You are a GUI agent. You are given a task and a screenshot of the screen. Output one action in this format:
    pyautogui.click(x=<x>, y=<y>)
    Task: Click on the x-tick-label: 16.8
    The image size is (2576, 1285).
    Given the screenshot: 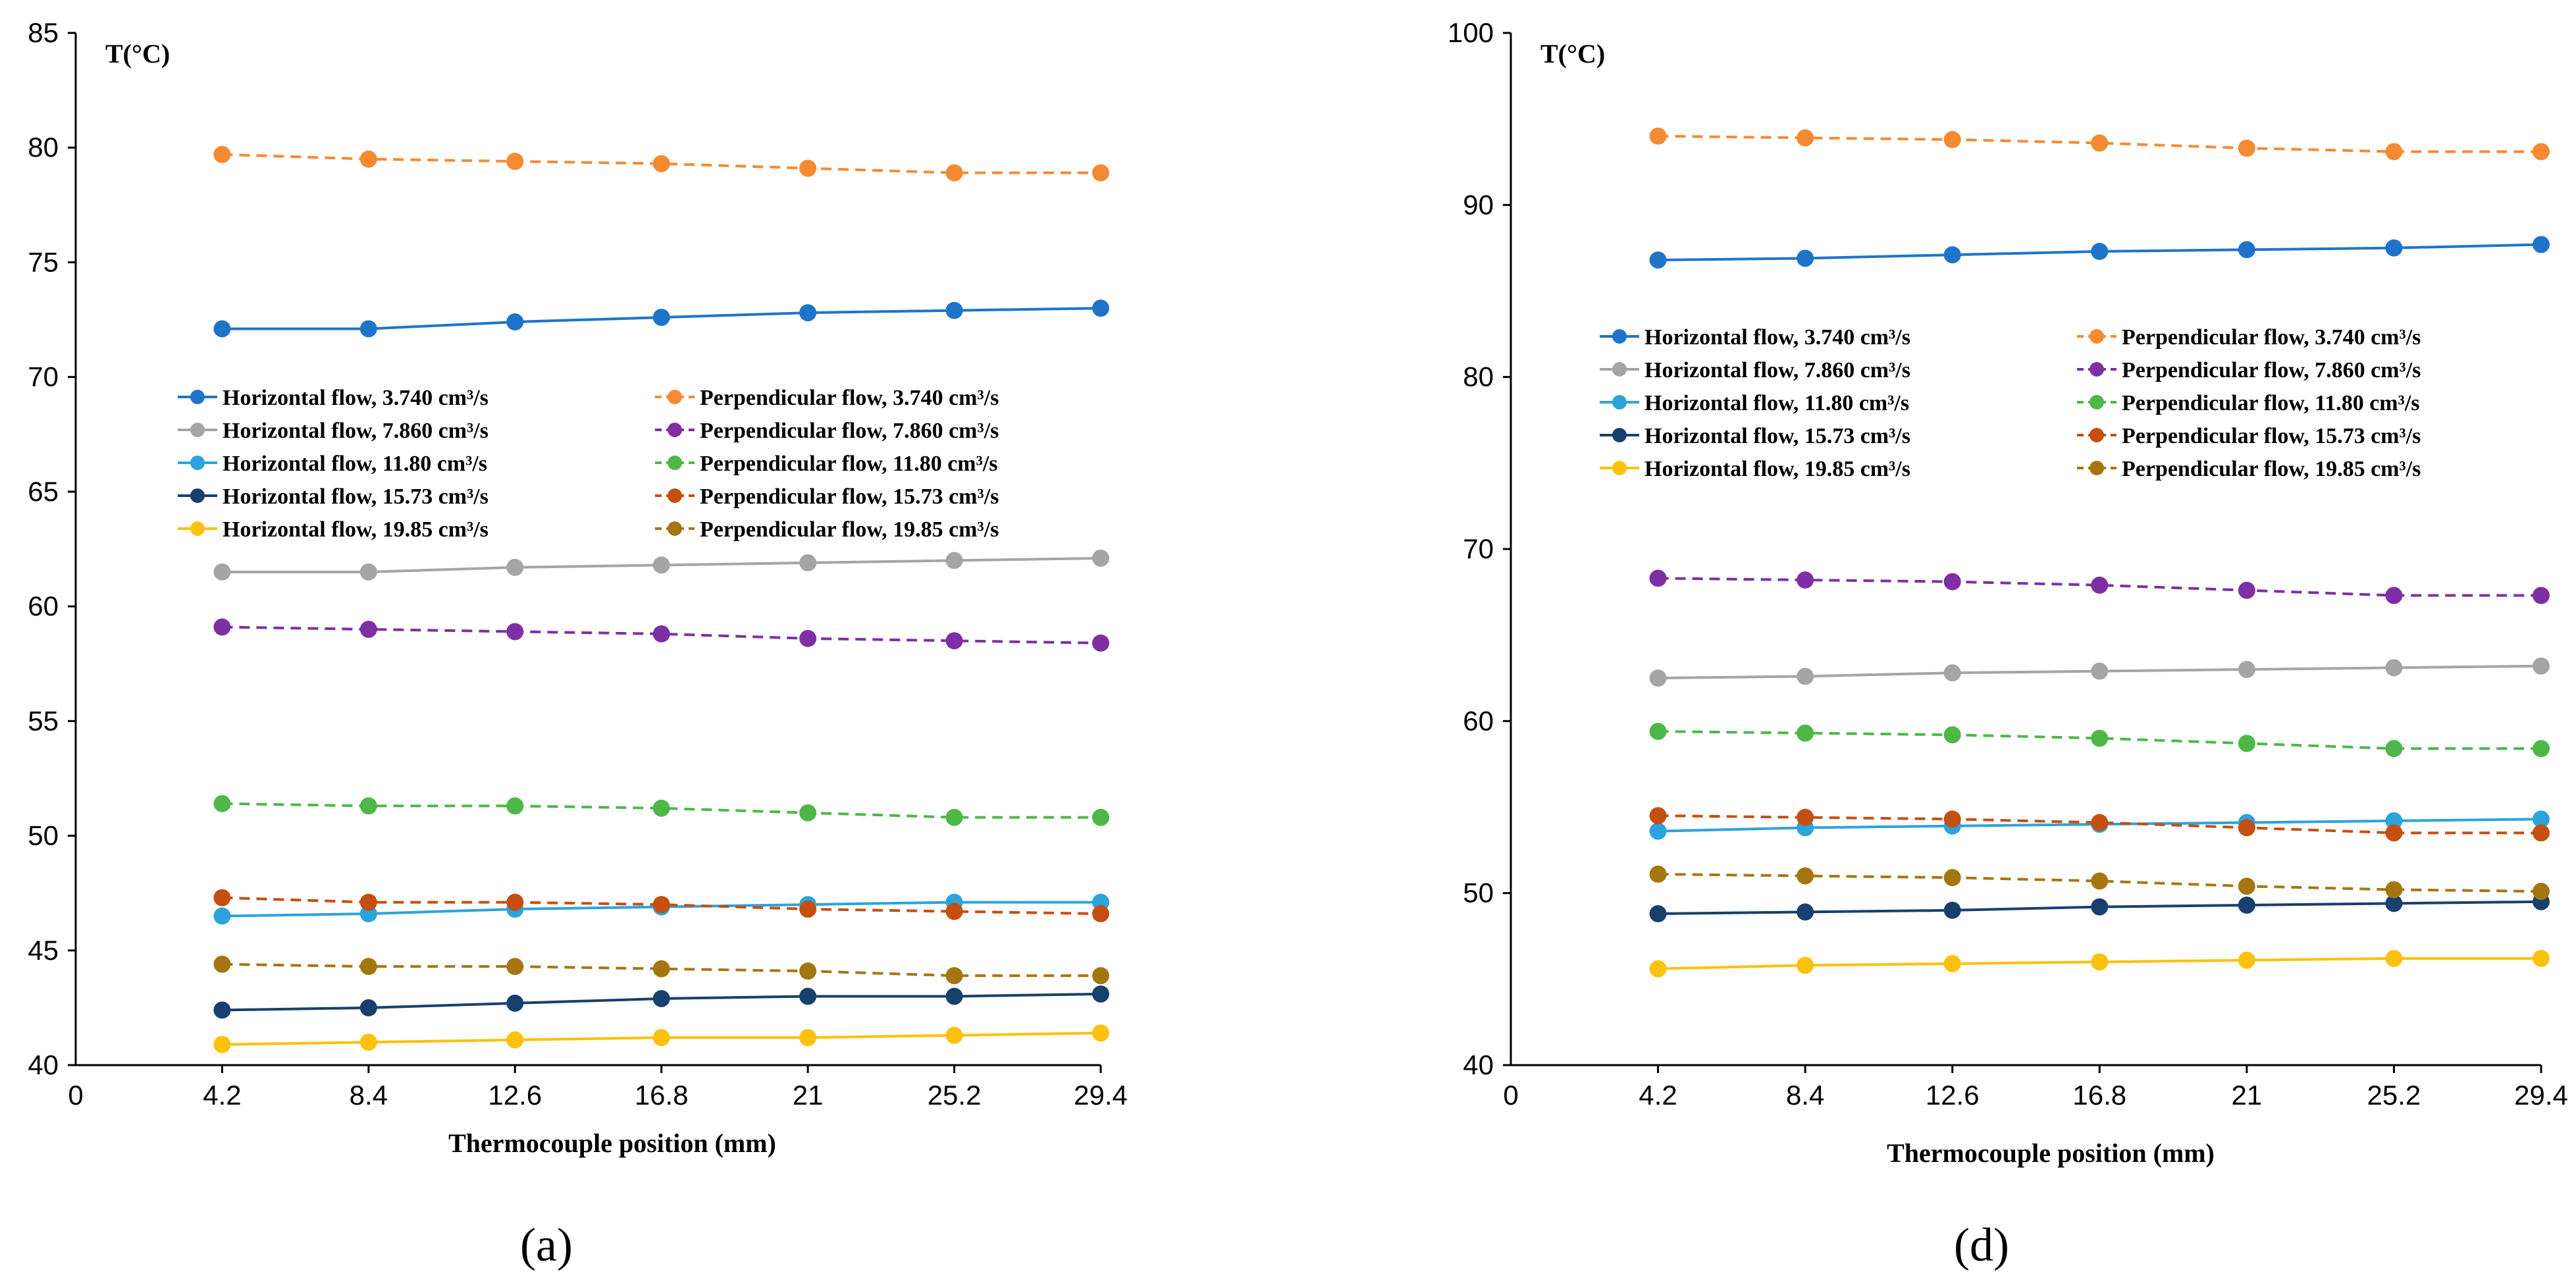 What is the action you would take?
    pyautogui.click(x=662, y=1095)
    